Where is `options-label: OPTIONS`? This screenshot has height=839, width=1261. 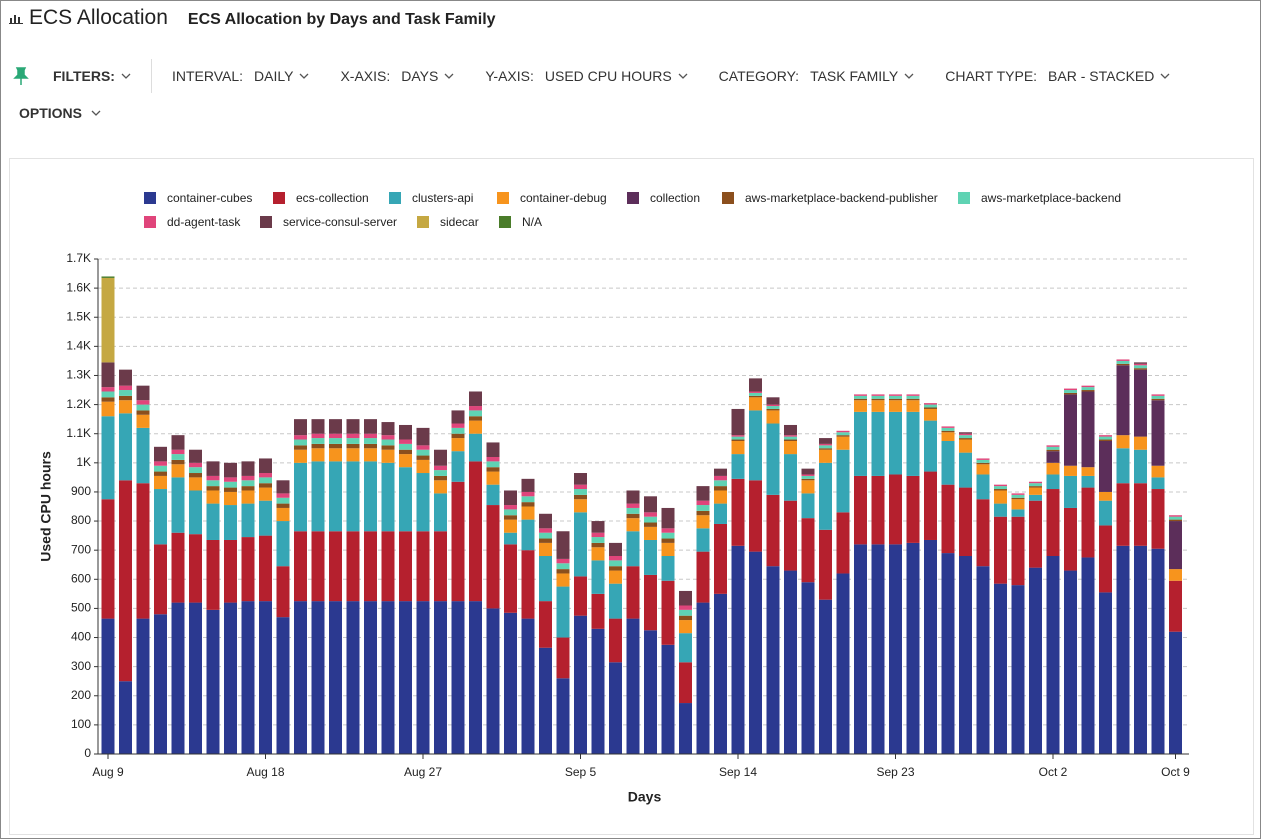
options-label: OPTIONS is located at coordinates (51, 113).